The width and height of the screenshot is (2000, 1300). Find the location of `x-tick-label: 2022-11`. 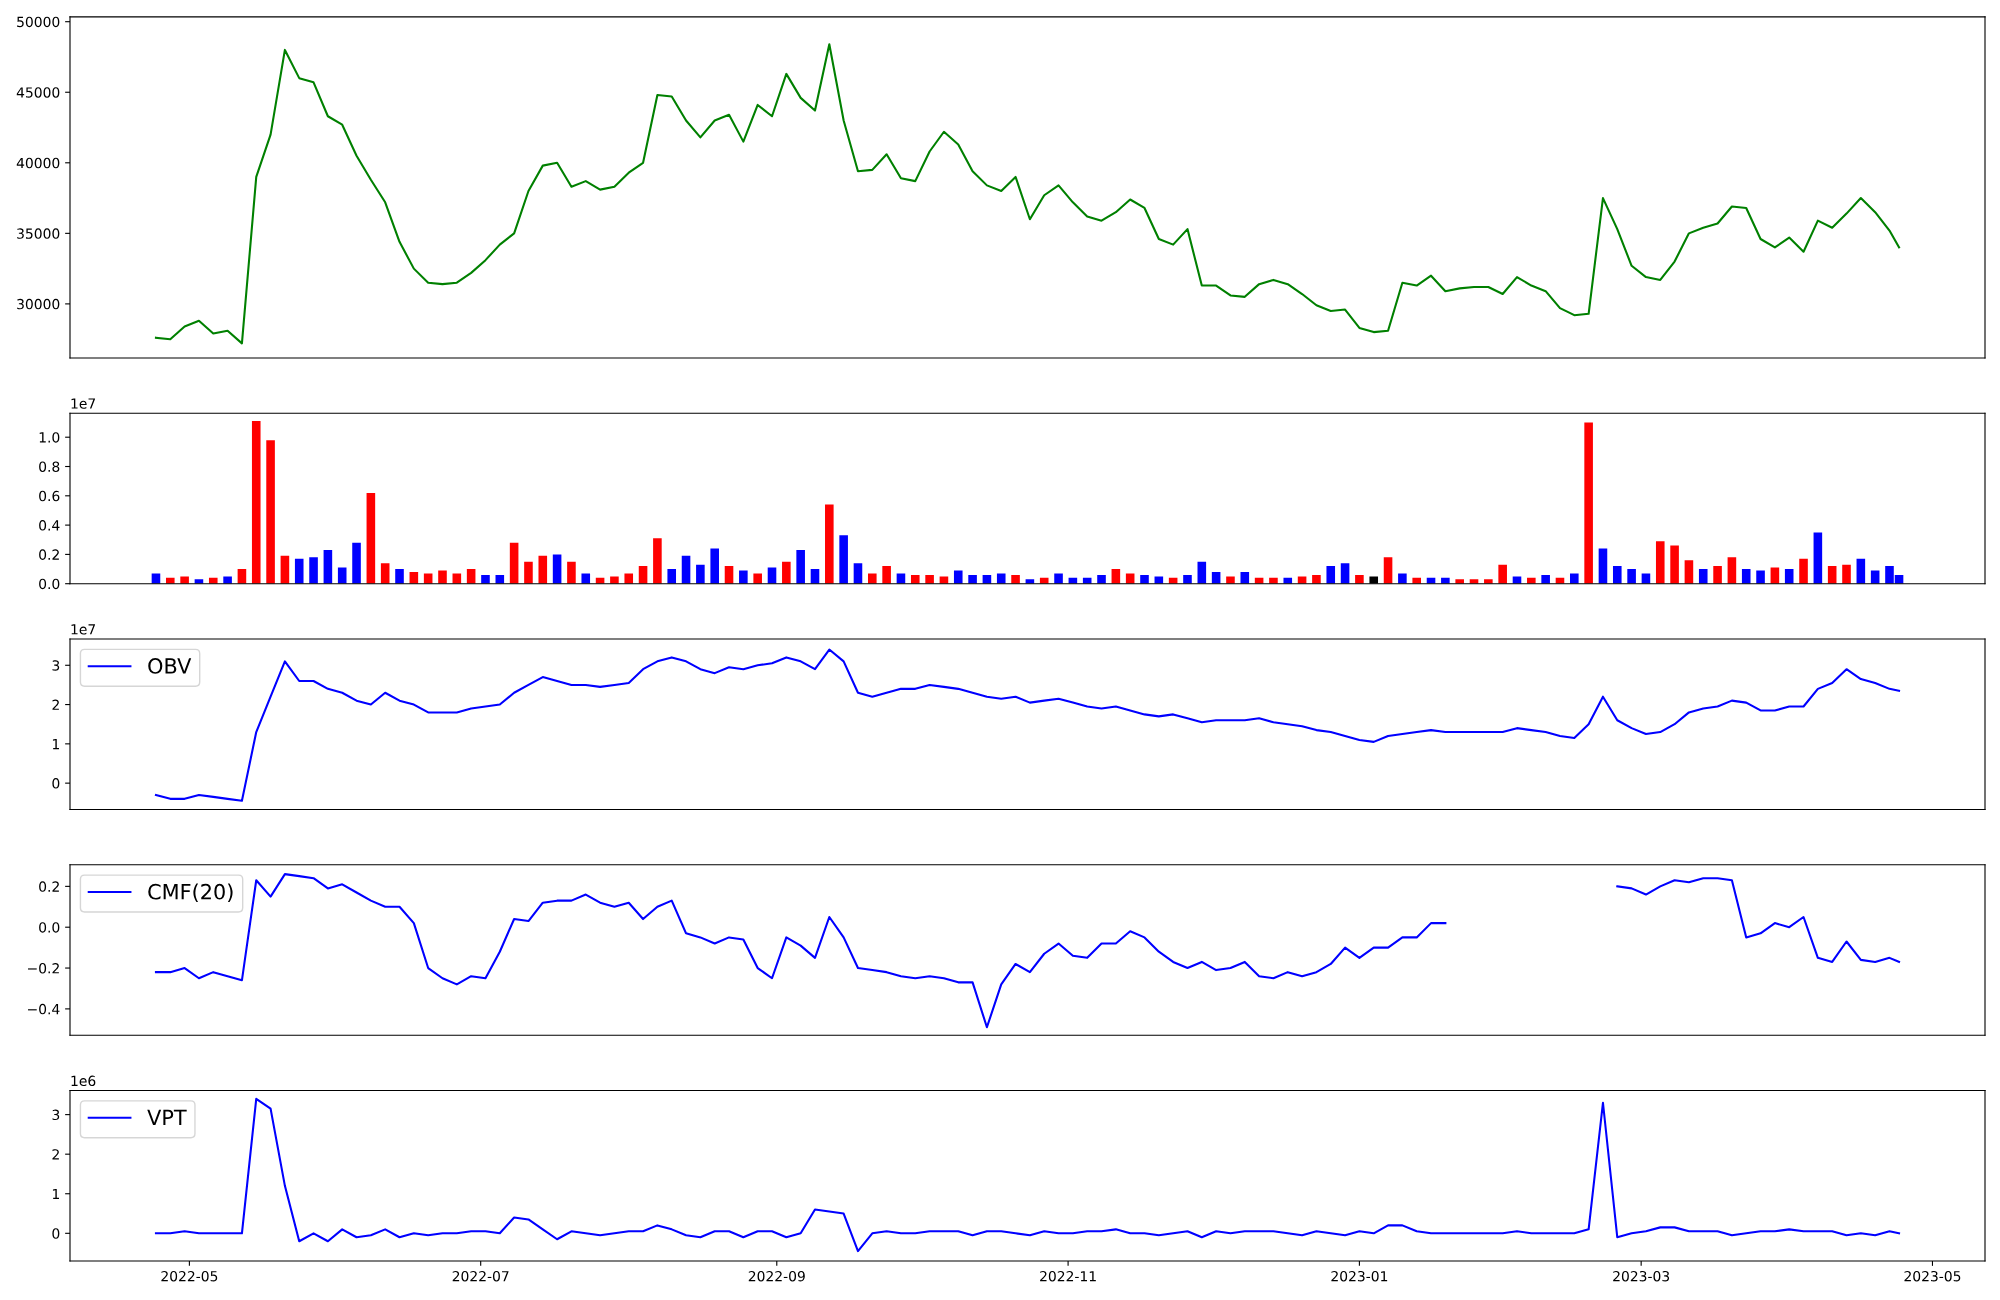

x-tick-label: 2022-11 is located at coordinates (1068, 1276).